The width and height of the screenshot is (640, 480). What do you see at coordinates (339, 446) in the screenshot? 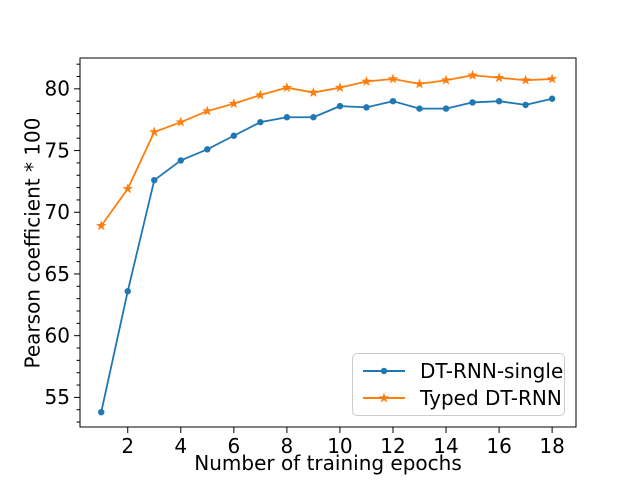
I see `x-tick-label: 10` at bounding box center [339, 446].